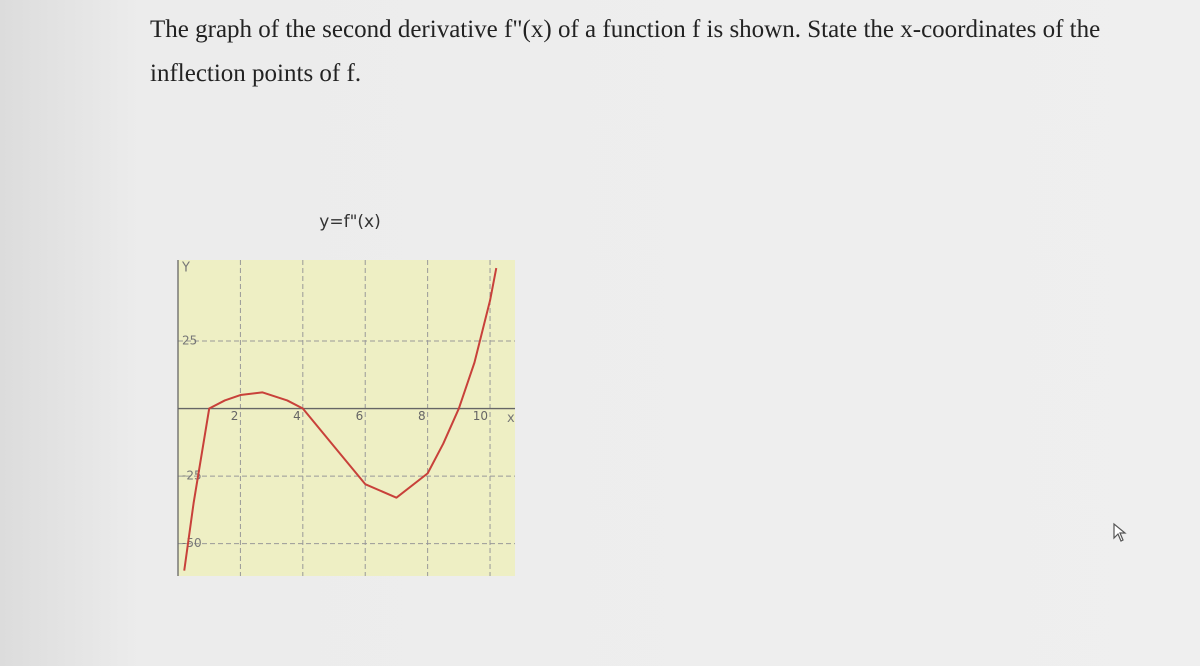 The image size is (1200, 666). What do you see at coordinates (235, 416) in the screenshot?
I see `x-tick-label: 2` at bounding box center [235, 416].